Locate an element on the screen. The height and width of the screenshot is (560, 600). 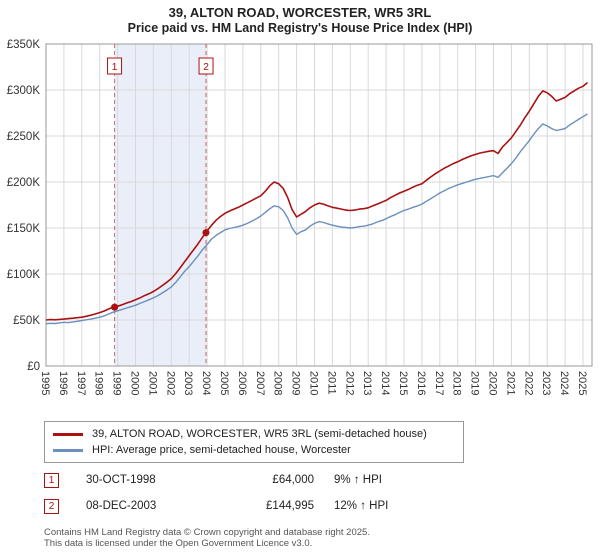
x-tick-label: 1997 is located at coordinates (80, 383).